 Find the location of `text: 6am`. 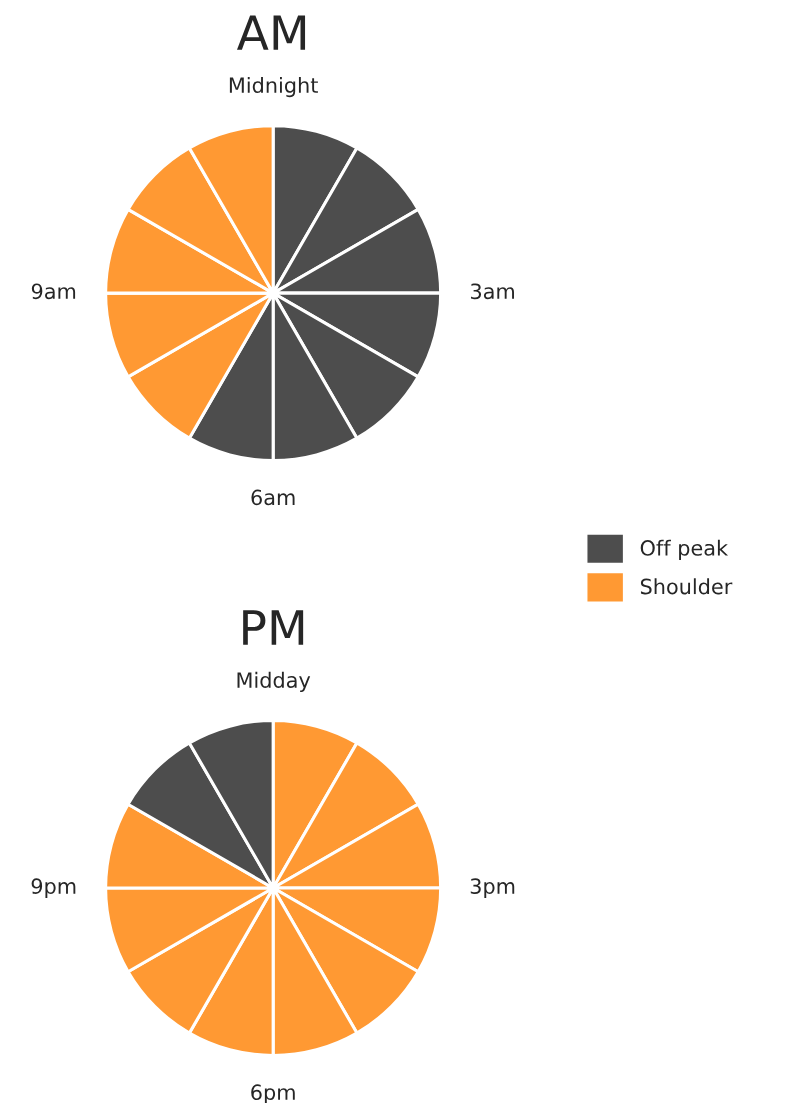

text: 6am is located at coordinates (273, 497).